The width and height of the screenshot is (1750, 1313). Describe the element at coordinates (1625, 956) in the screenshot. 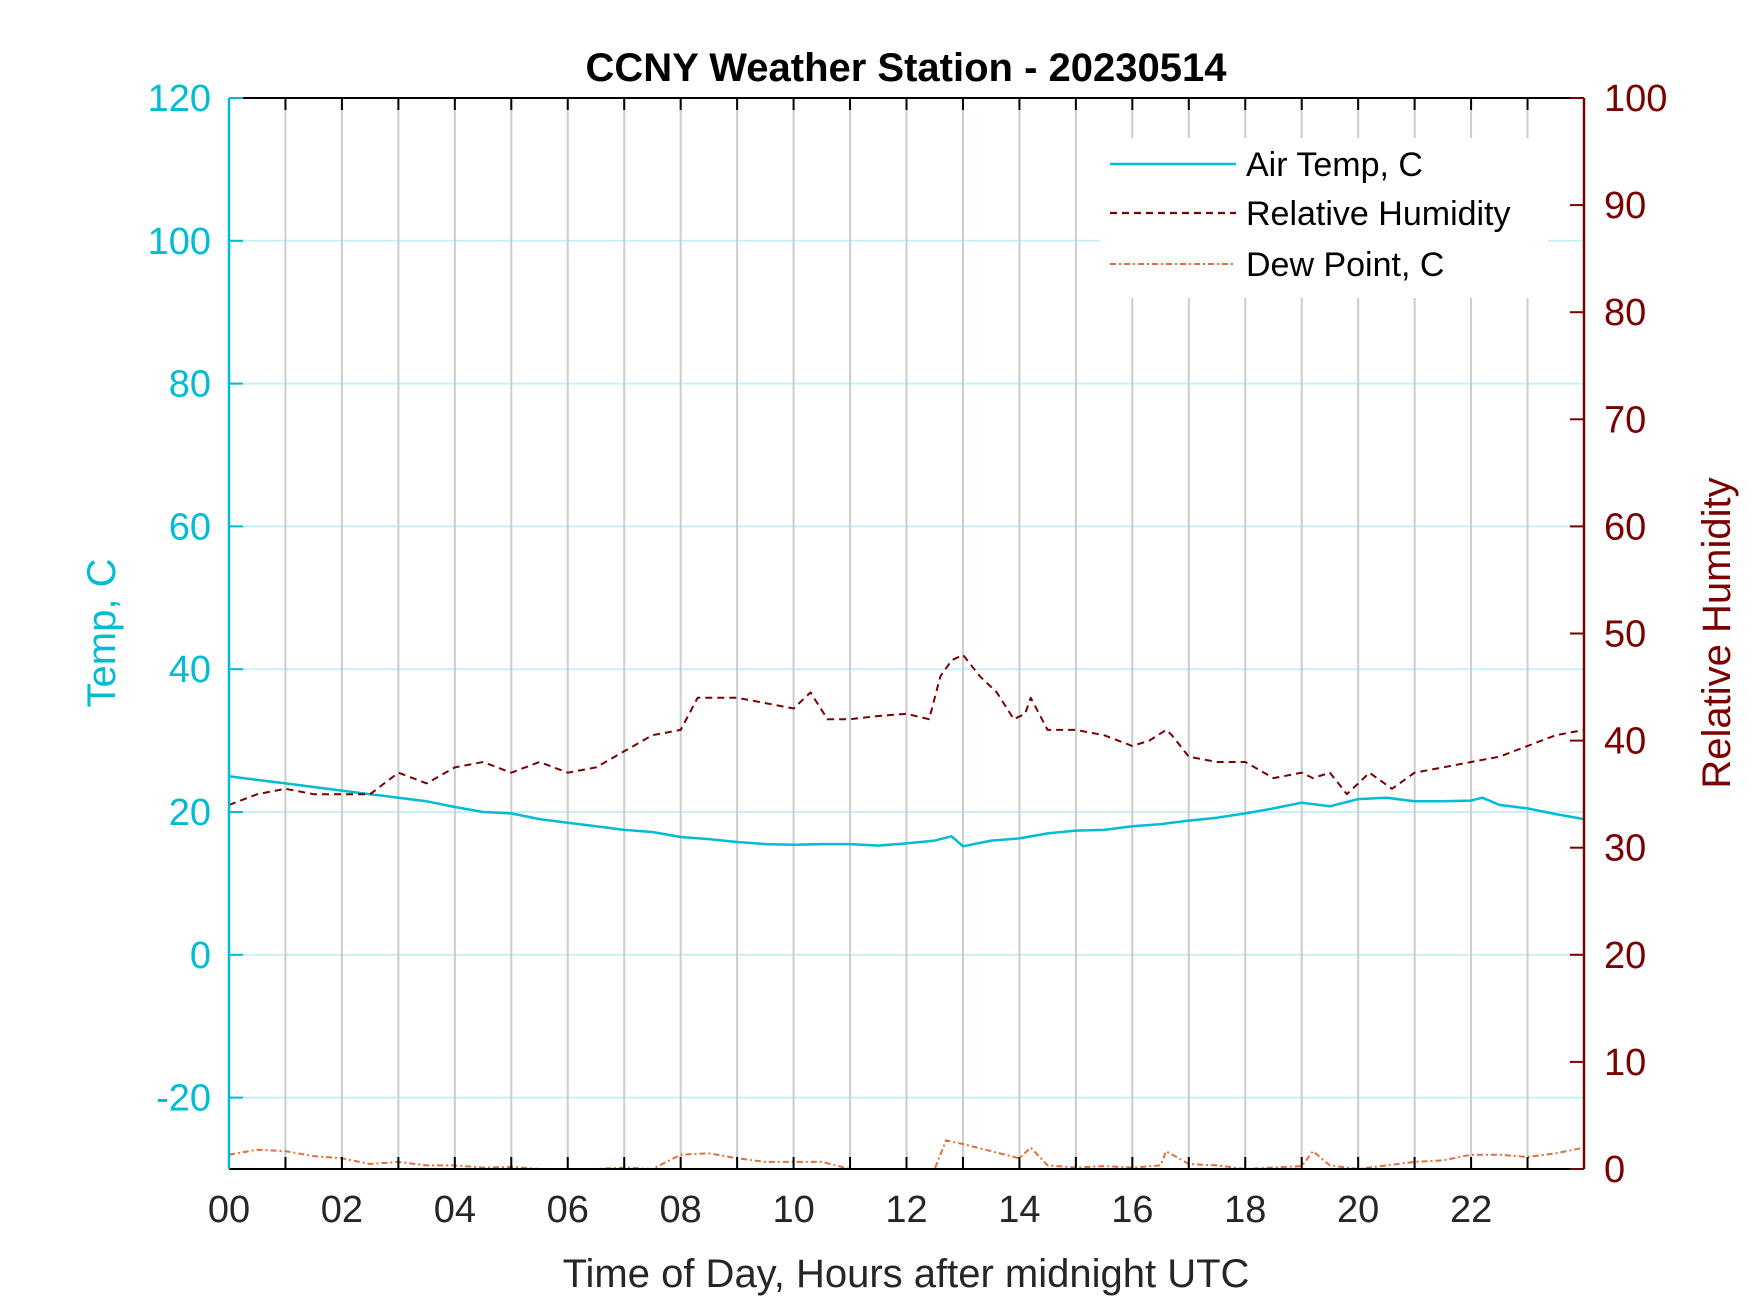

I see `right-tick-label: 20` at that location.